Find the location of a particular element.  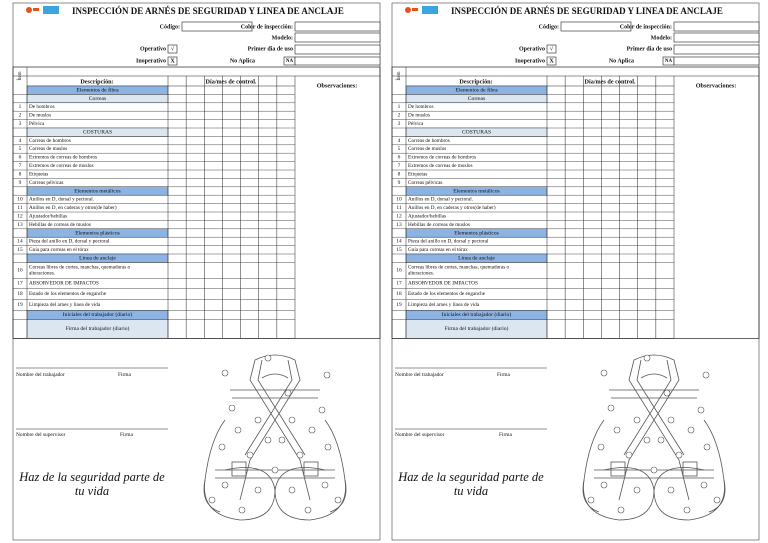

item-number: 12 is located at coordinates (399, 216).